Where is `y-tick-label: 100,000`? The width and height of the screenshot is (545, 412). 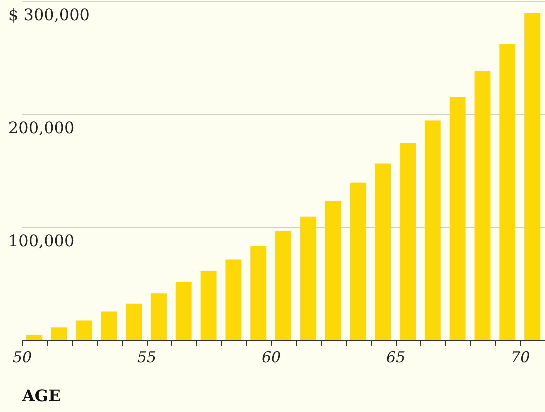 y-tick-label: 100,000 is located at coordinates (41, 241).